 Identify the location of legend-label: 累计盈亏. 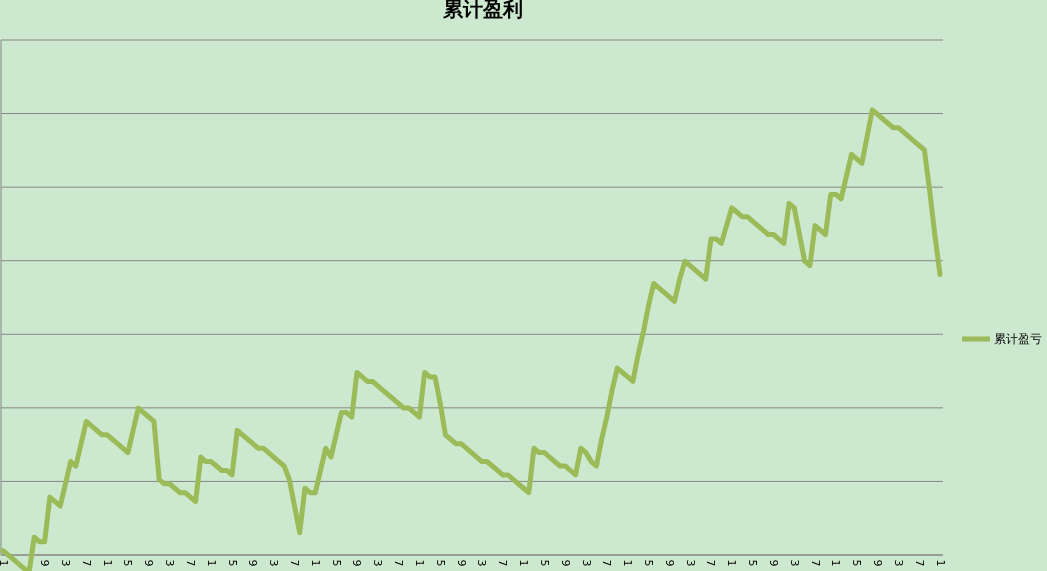
(1018, 339).